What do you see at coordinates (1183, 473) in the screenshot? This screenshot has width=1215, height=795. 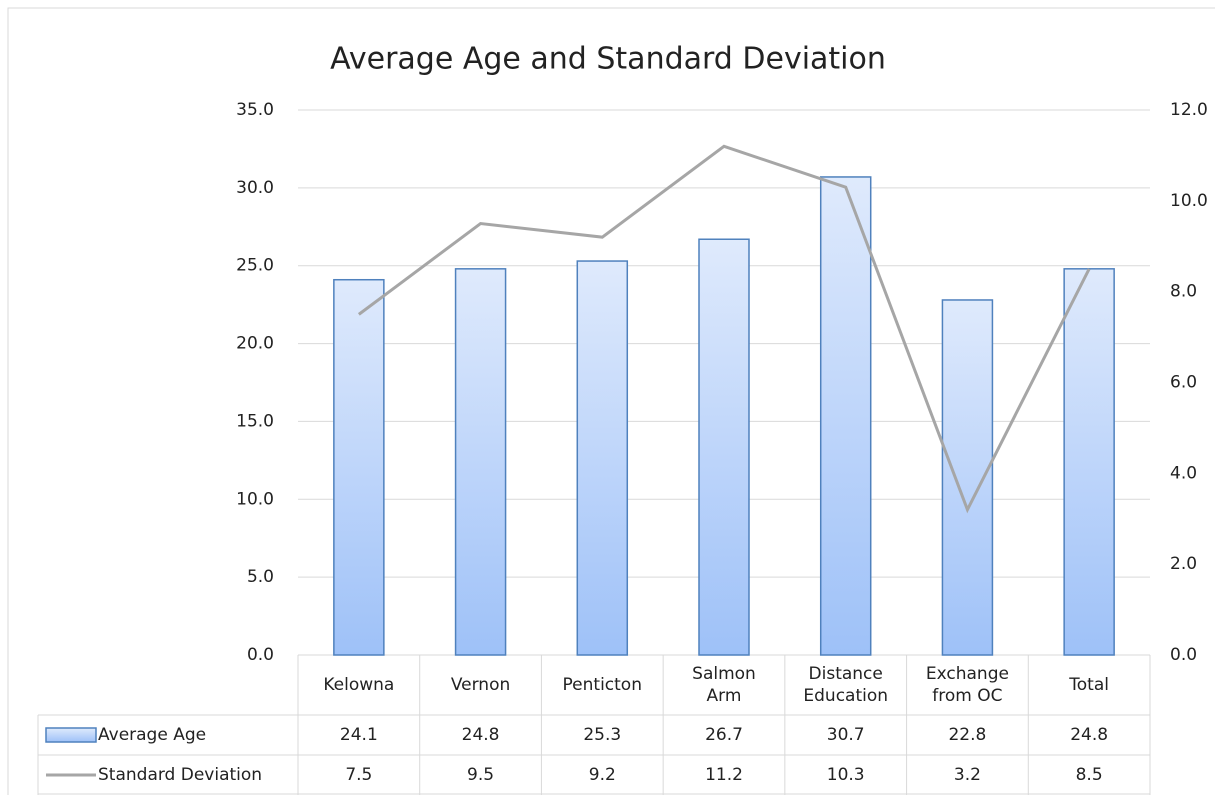 I see `y2-tick-label: 4.0` at bounding box center [1183, 473].